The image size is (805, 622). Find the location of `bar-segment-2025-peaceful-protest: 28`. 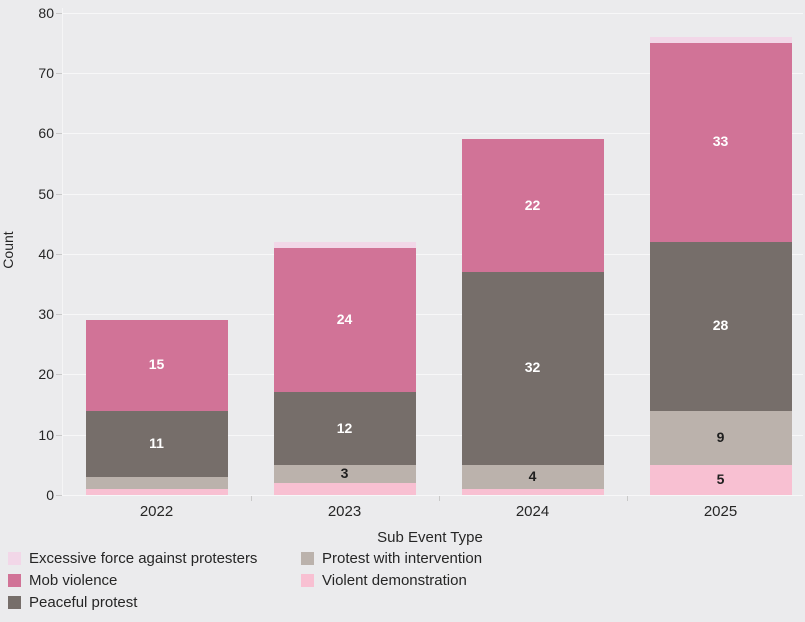

bar-segment-2025-peaceful-protest: 28 is located at coordinates (720, 326).